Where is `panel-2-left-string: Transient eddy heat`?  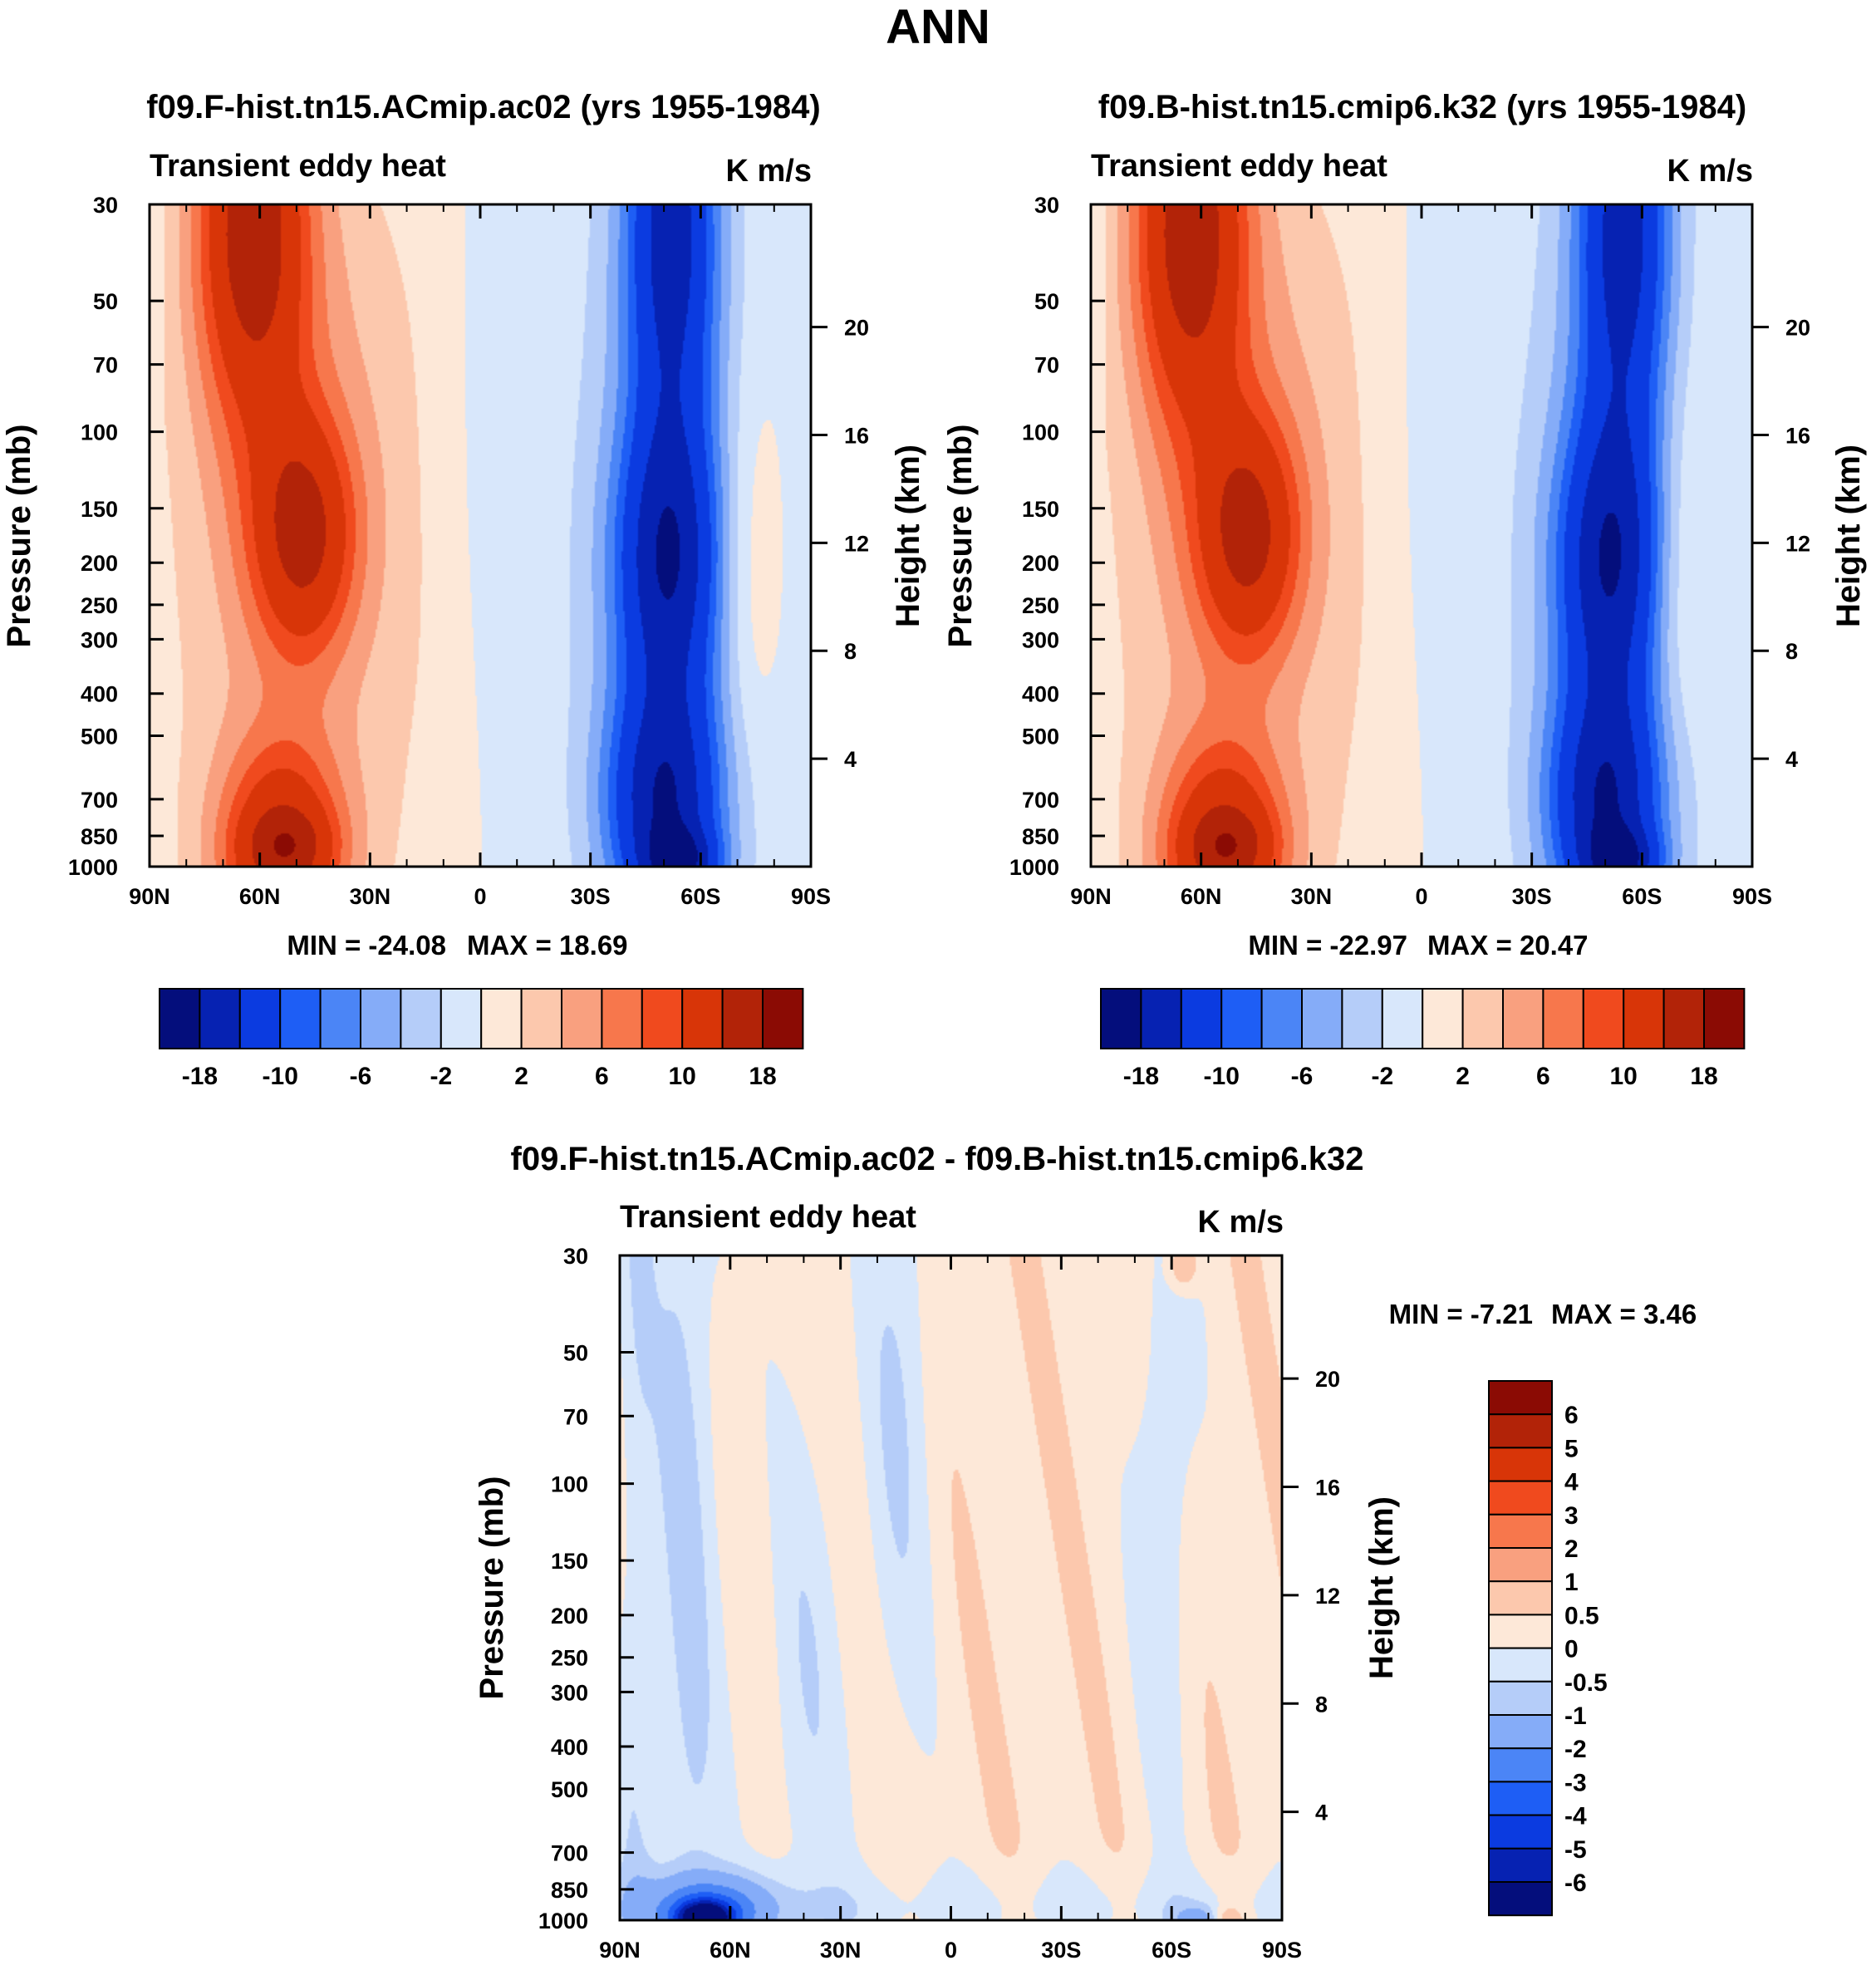 panel-2-left-string: Transient eddy heat is located at coordinates (1239, 166).